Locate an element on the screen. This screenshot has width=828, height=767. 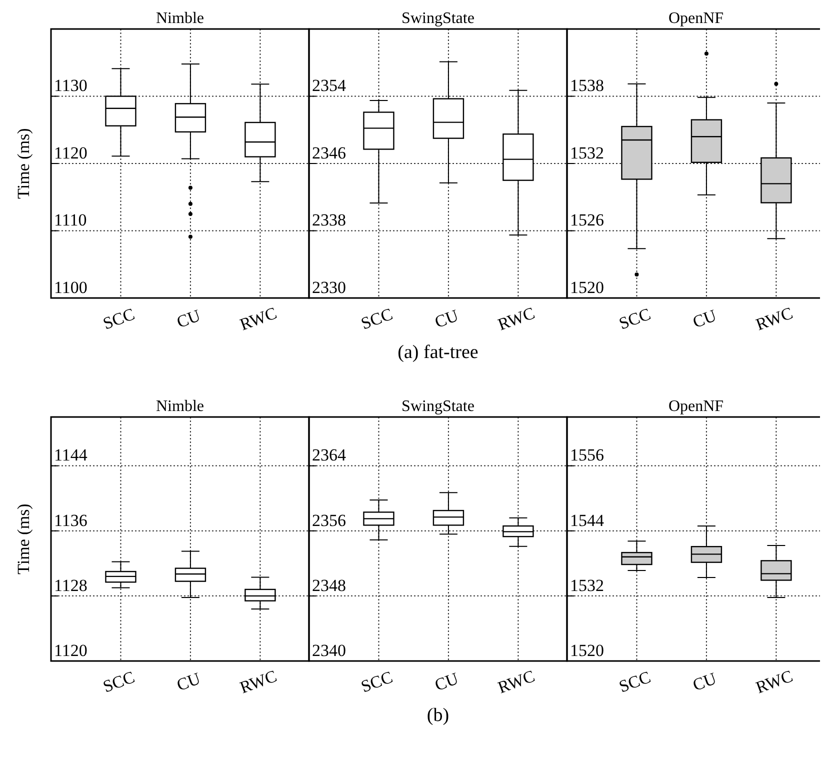
y-tick-label: 1526 is located at coordinates (587, 220).